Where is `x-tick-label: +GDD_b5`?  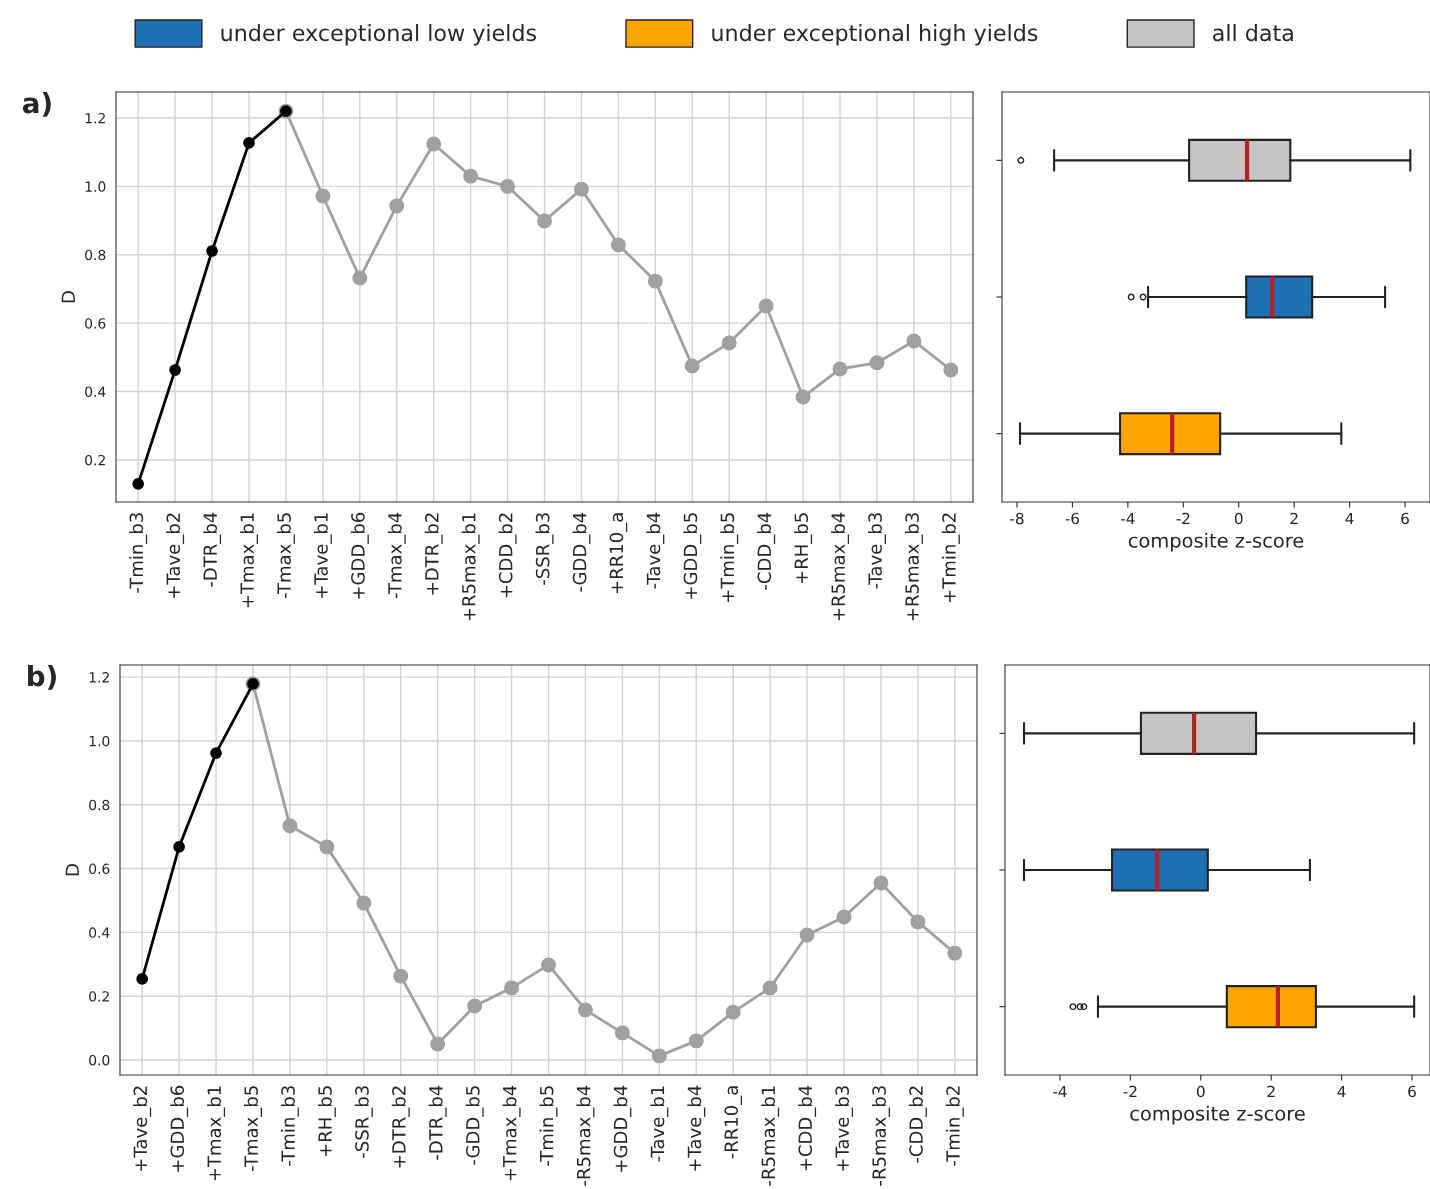 x-tick-label: +GDD_b5 is located at coordinates (692, 556).